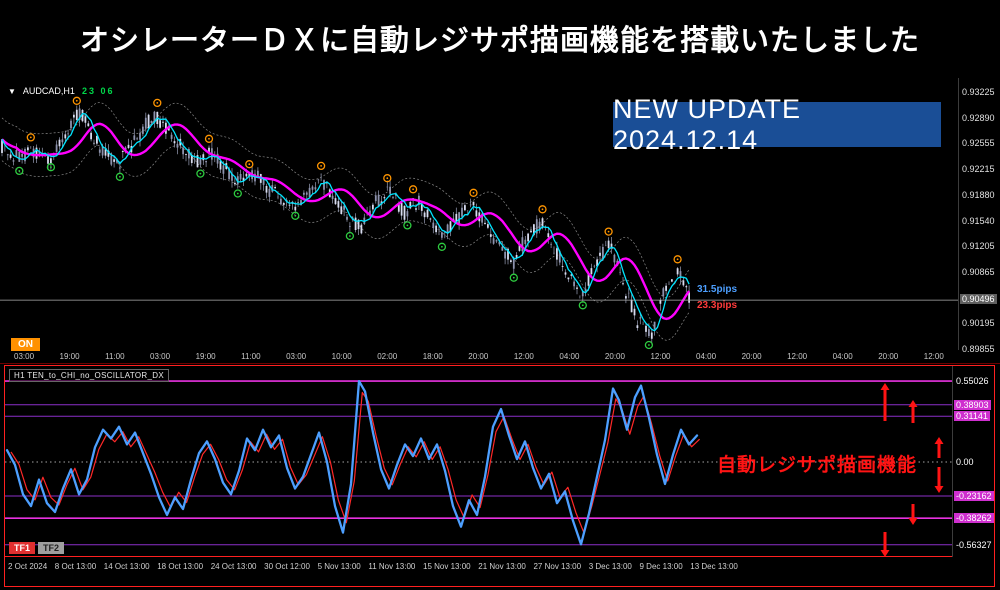 This screenshot has width=1000, height=590. I want to click on pips-up-label: 31.5pips, so click(717, 289).